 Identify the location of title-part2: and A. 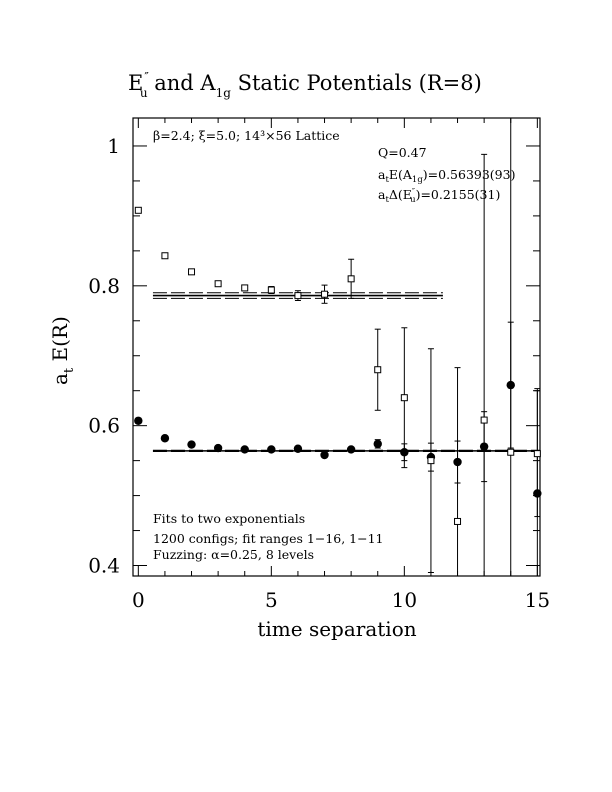
(182, 83).